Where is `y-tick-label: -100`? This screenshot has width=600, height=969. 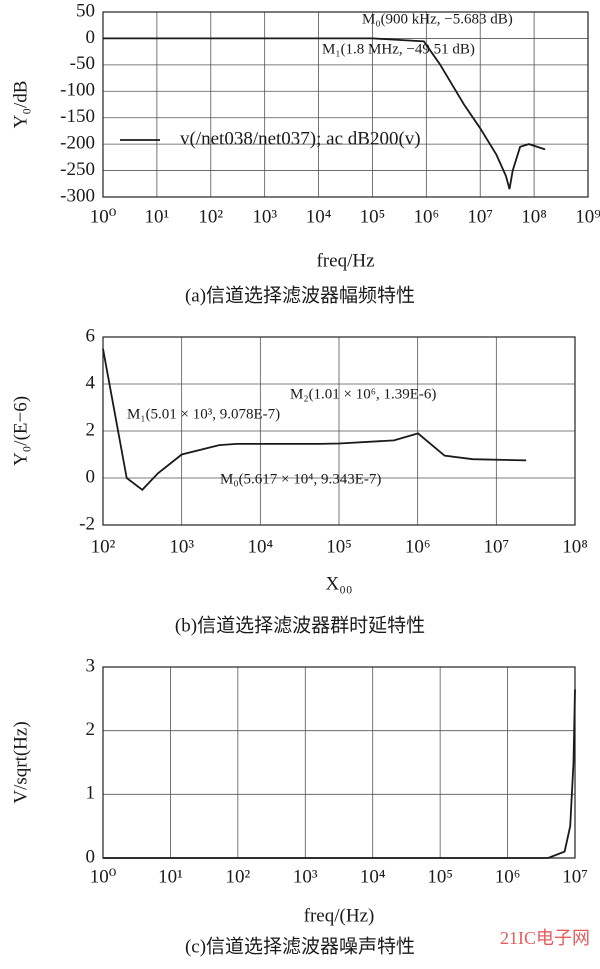 y-tick-label: -100 is located at coordinates (77, 90).